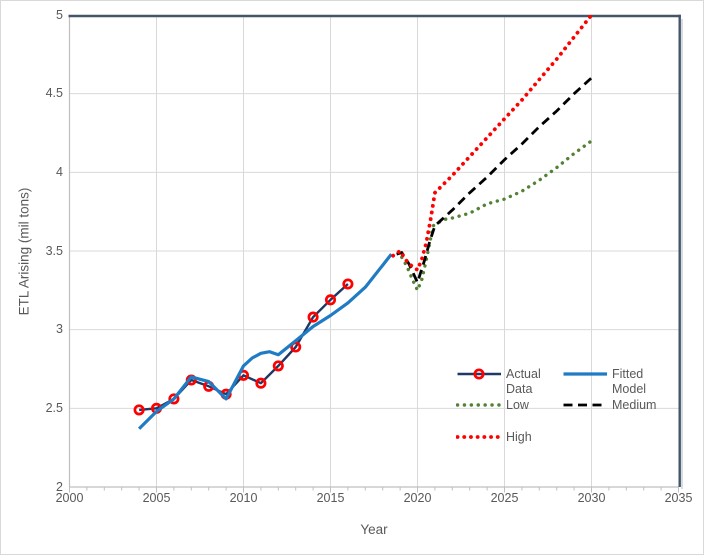 Image resolution: width=704 pixels, height=555 pixels. I want to click on series-line-medium, so click(494, 180).